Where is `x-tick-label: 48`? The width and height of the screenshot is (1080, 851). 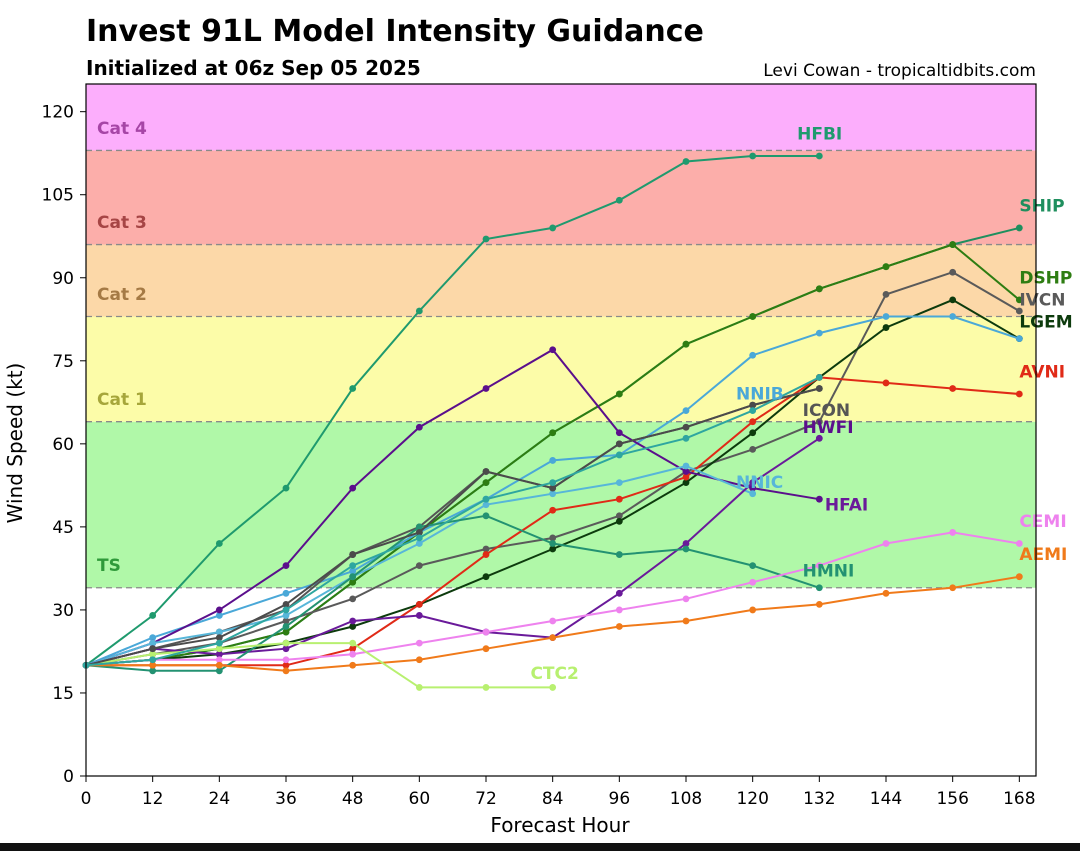 x-tick-label: 48 is located at coordinates (353, 799).